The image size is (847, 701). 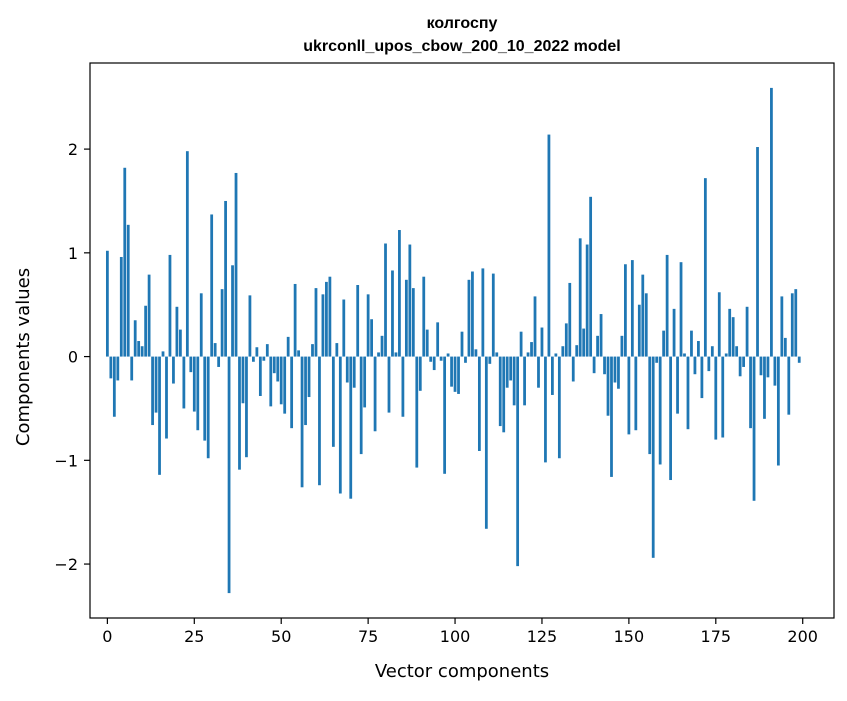 I want to click on x-axis-ticks: 0 25 50 75 100 125 150 175 200, so click(x=460, y=632).